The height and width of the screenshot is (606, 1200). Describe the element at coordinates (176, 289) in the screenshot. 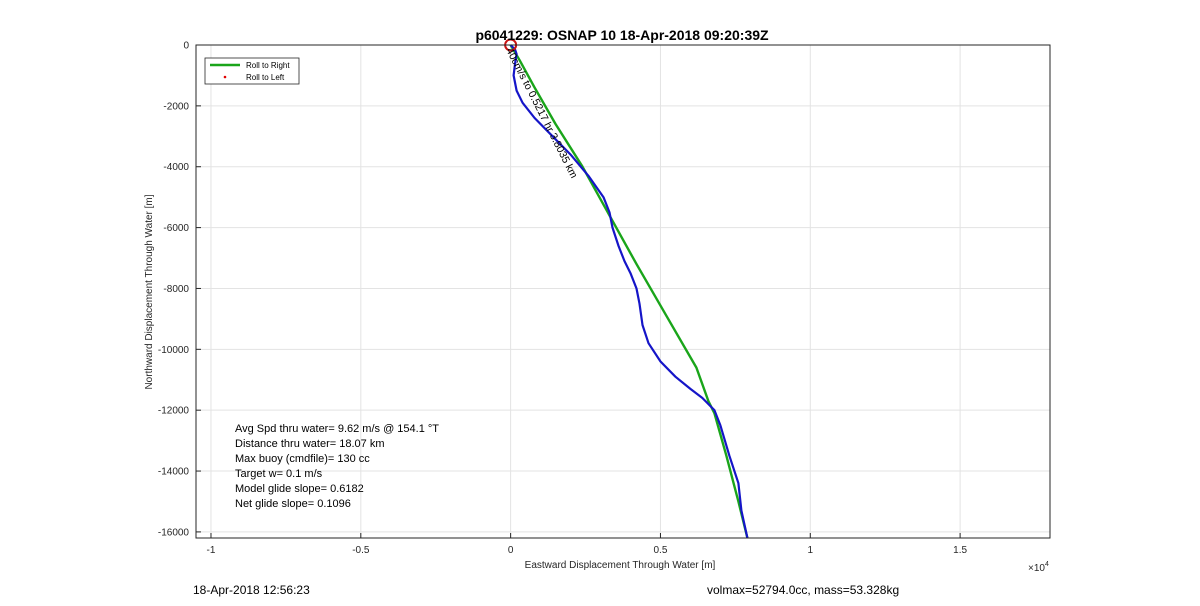

I see `y-tick-label: -8000` at that location.